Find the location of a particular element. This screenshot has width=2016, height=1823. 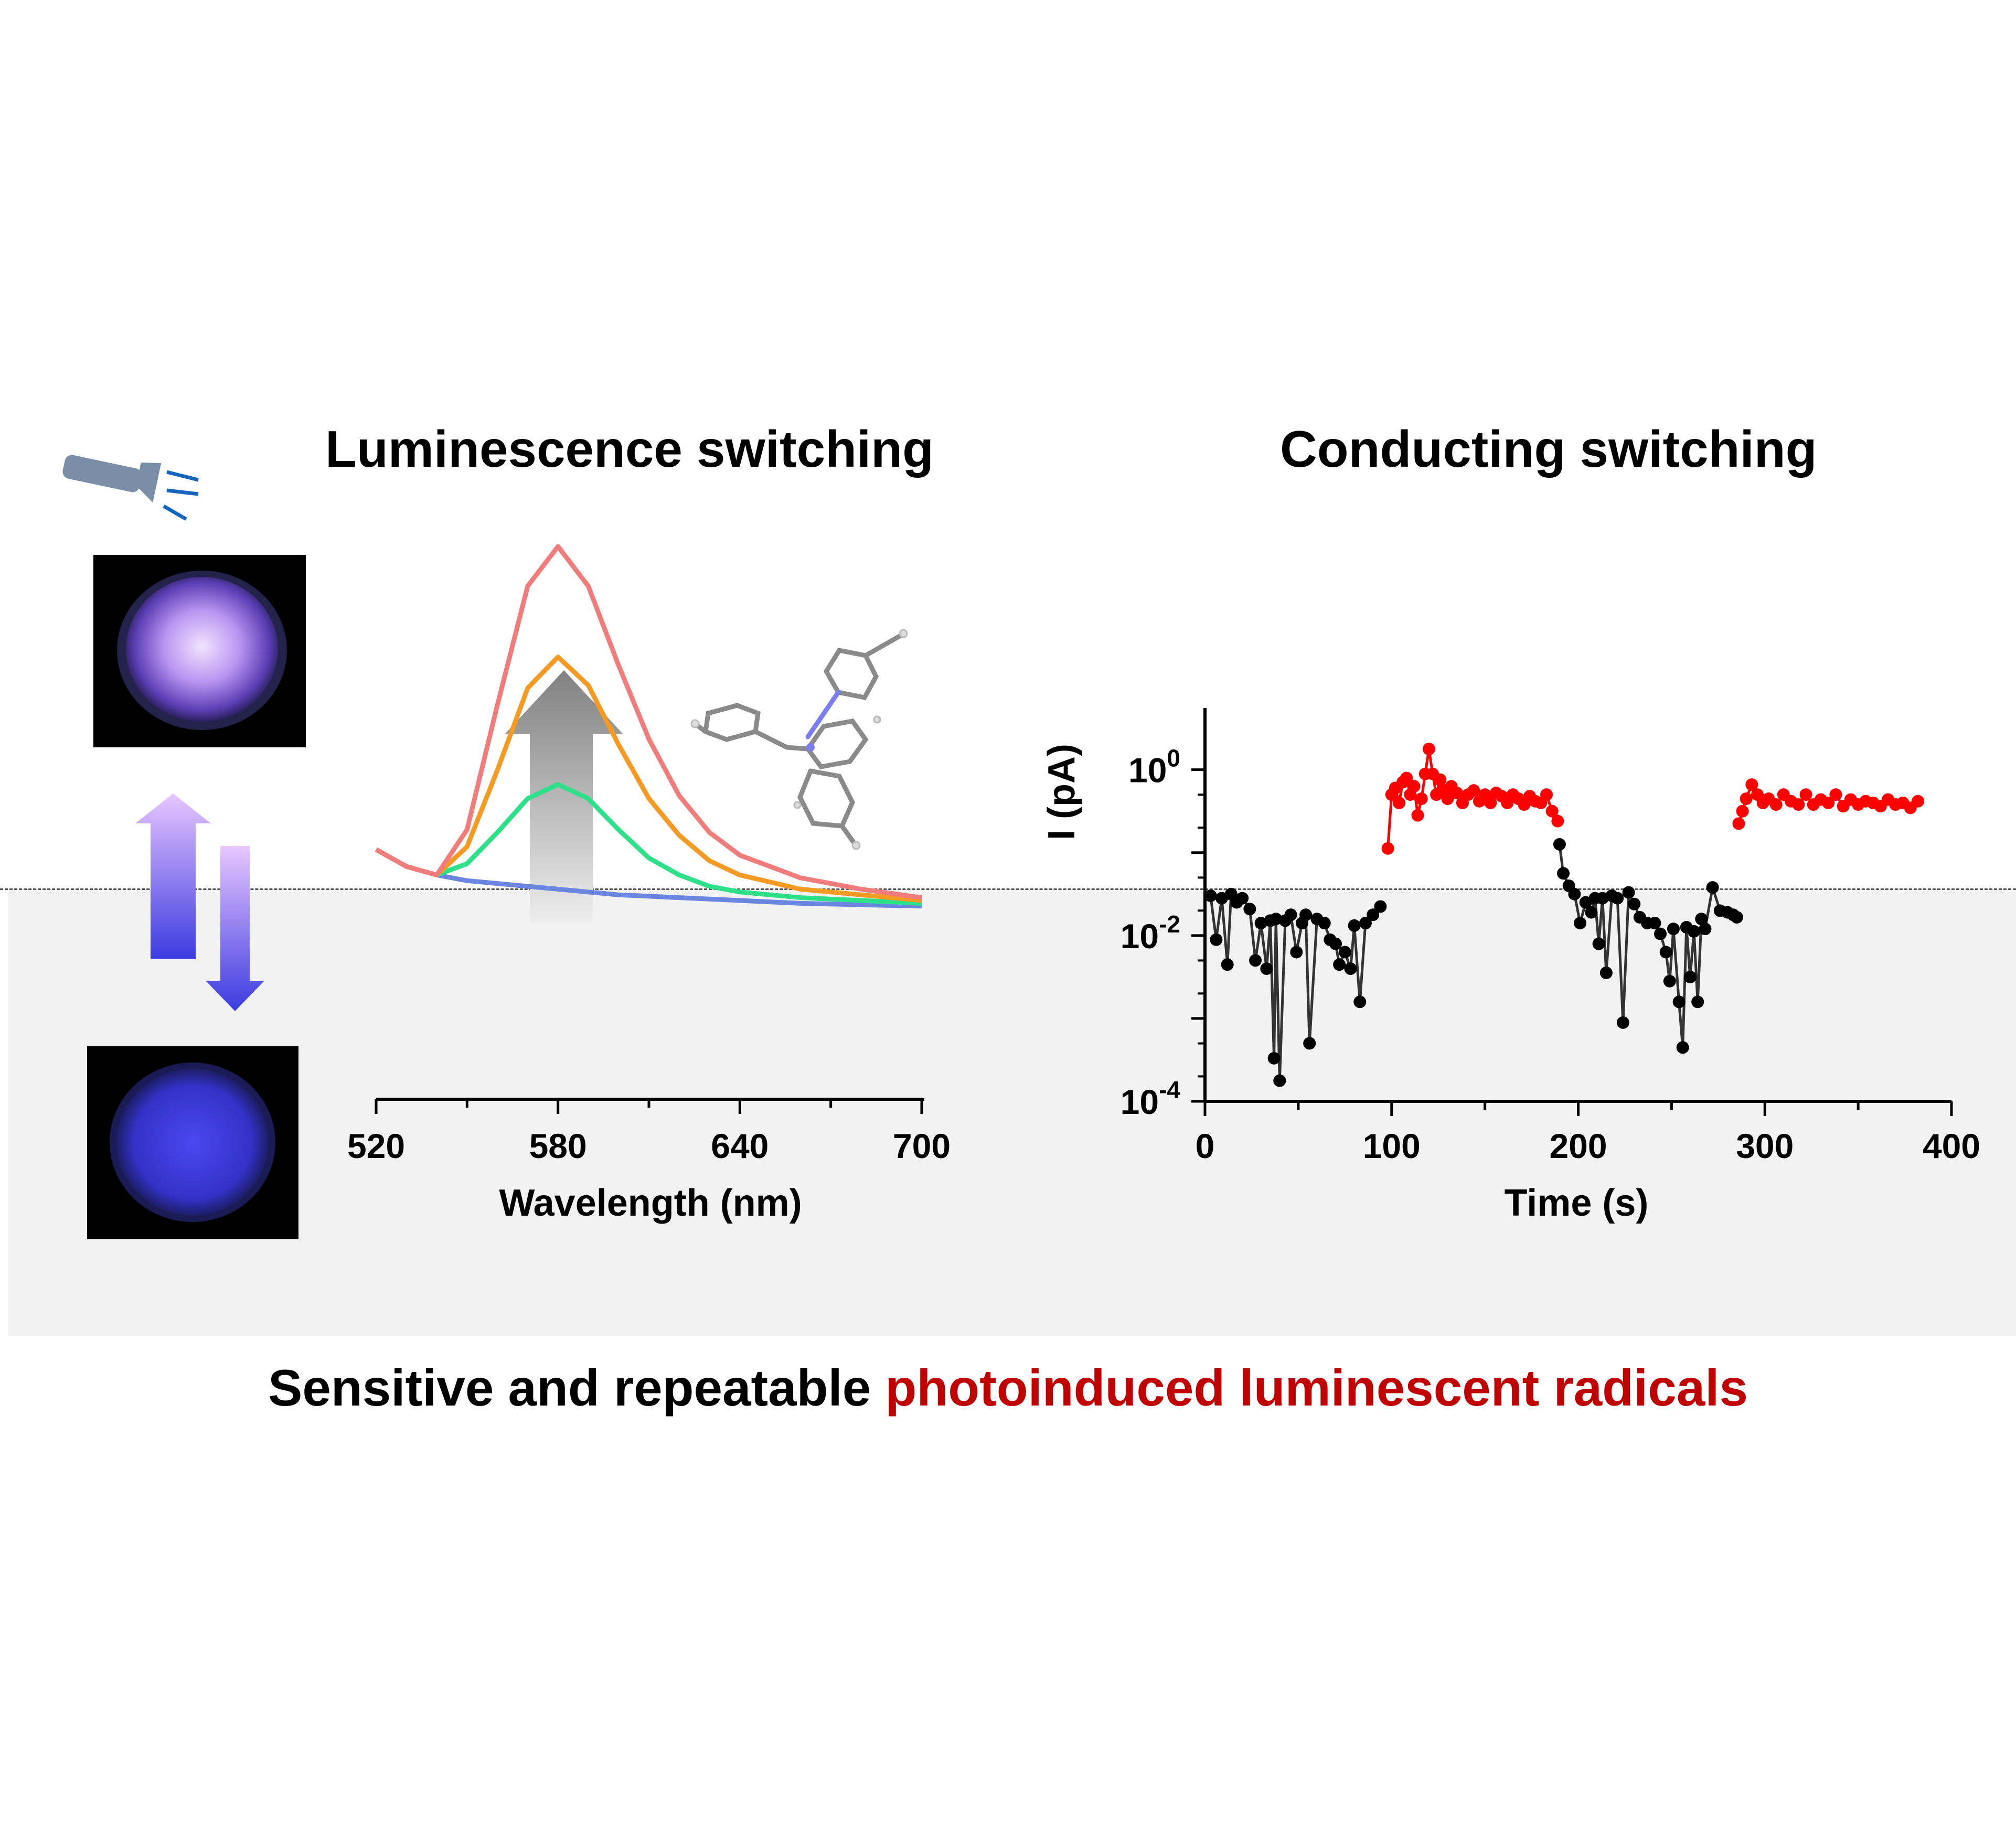

spectrum-x-tick-label: 520 is located at coordinates (376, 1146).